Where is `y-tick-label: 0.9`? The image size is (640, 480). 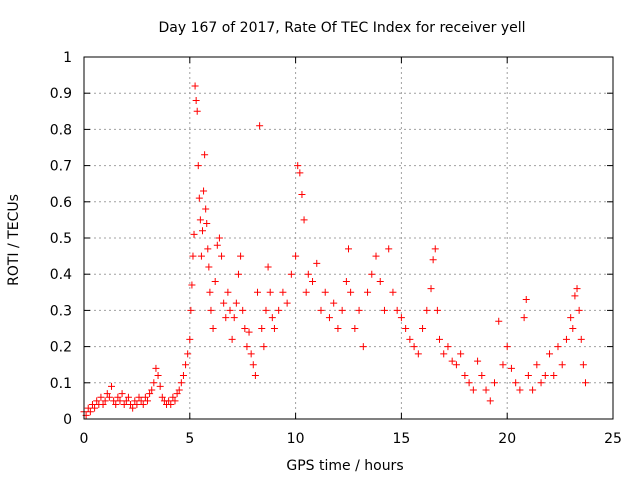
y-tick-label: 0.9 is located at coordinates (61, 94).